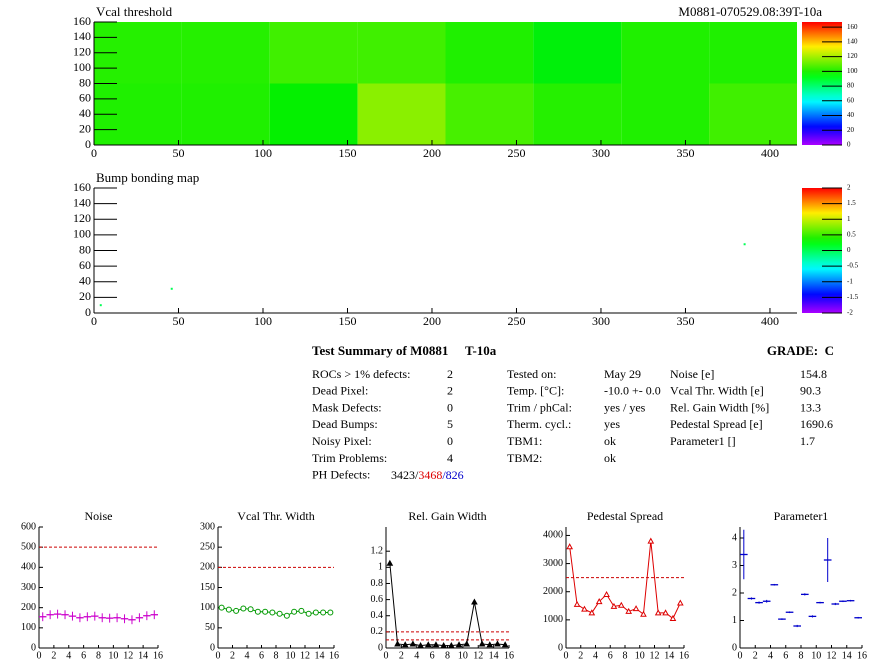 The width and height of the screenshot is (896, 672). I want to click on x-tick-label: 50, so click(178, 153).